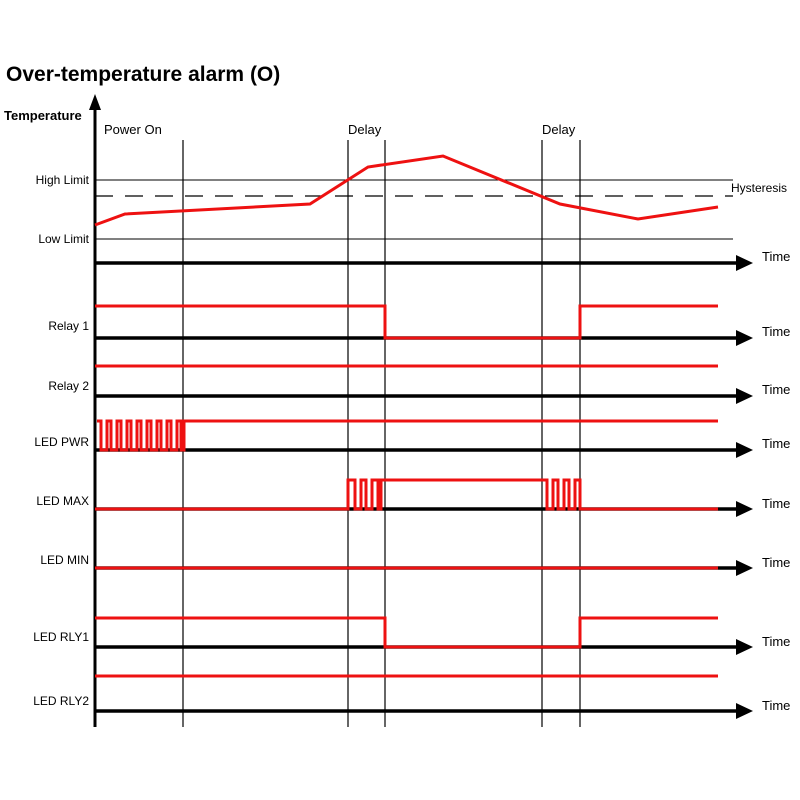  I want to click on high-limit-label: High Limit, so click(63, 180).